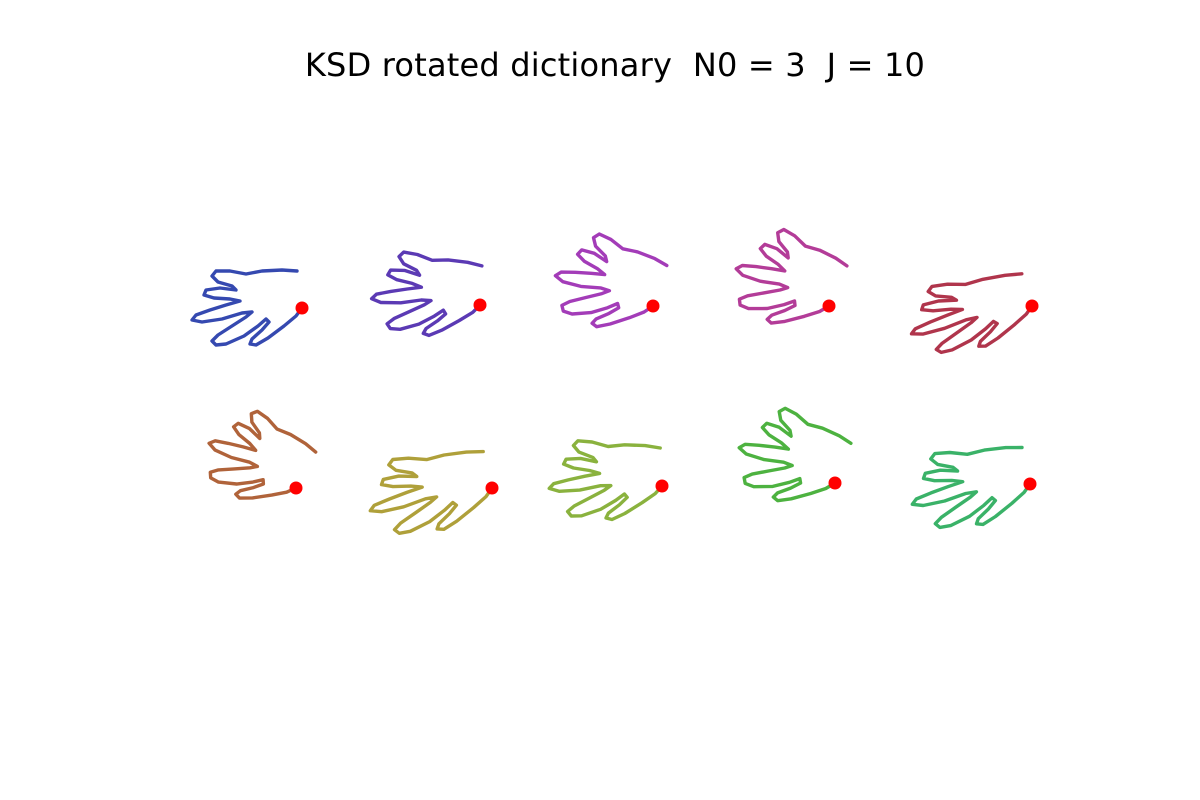 The width and height of the screenshot is (1200, 800). I want to click on figure-title: KSD rotated dictionary N0 = 3 J = 10, so click(615, 65).